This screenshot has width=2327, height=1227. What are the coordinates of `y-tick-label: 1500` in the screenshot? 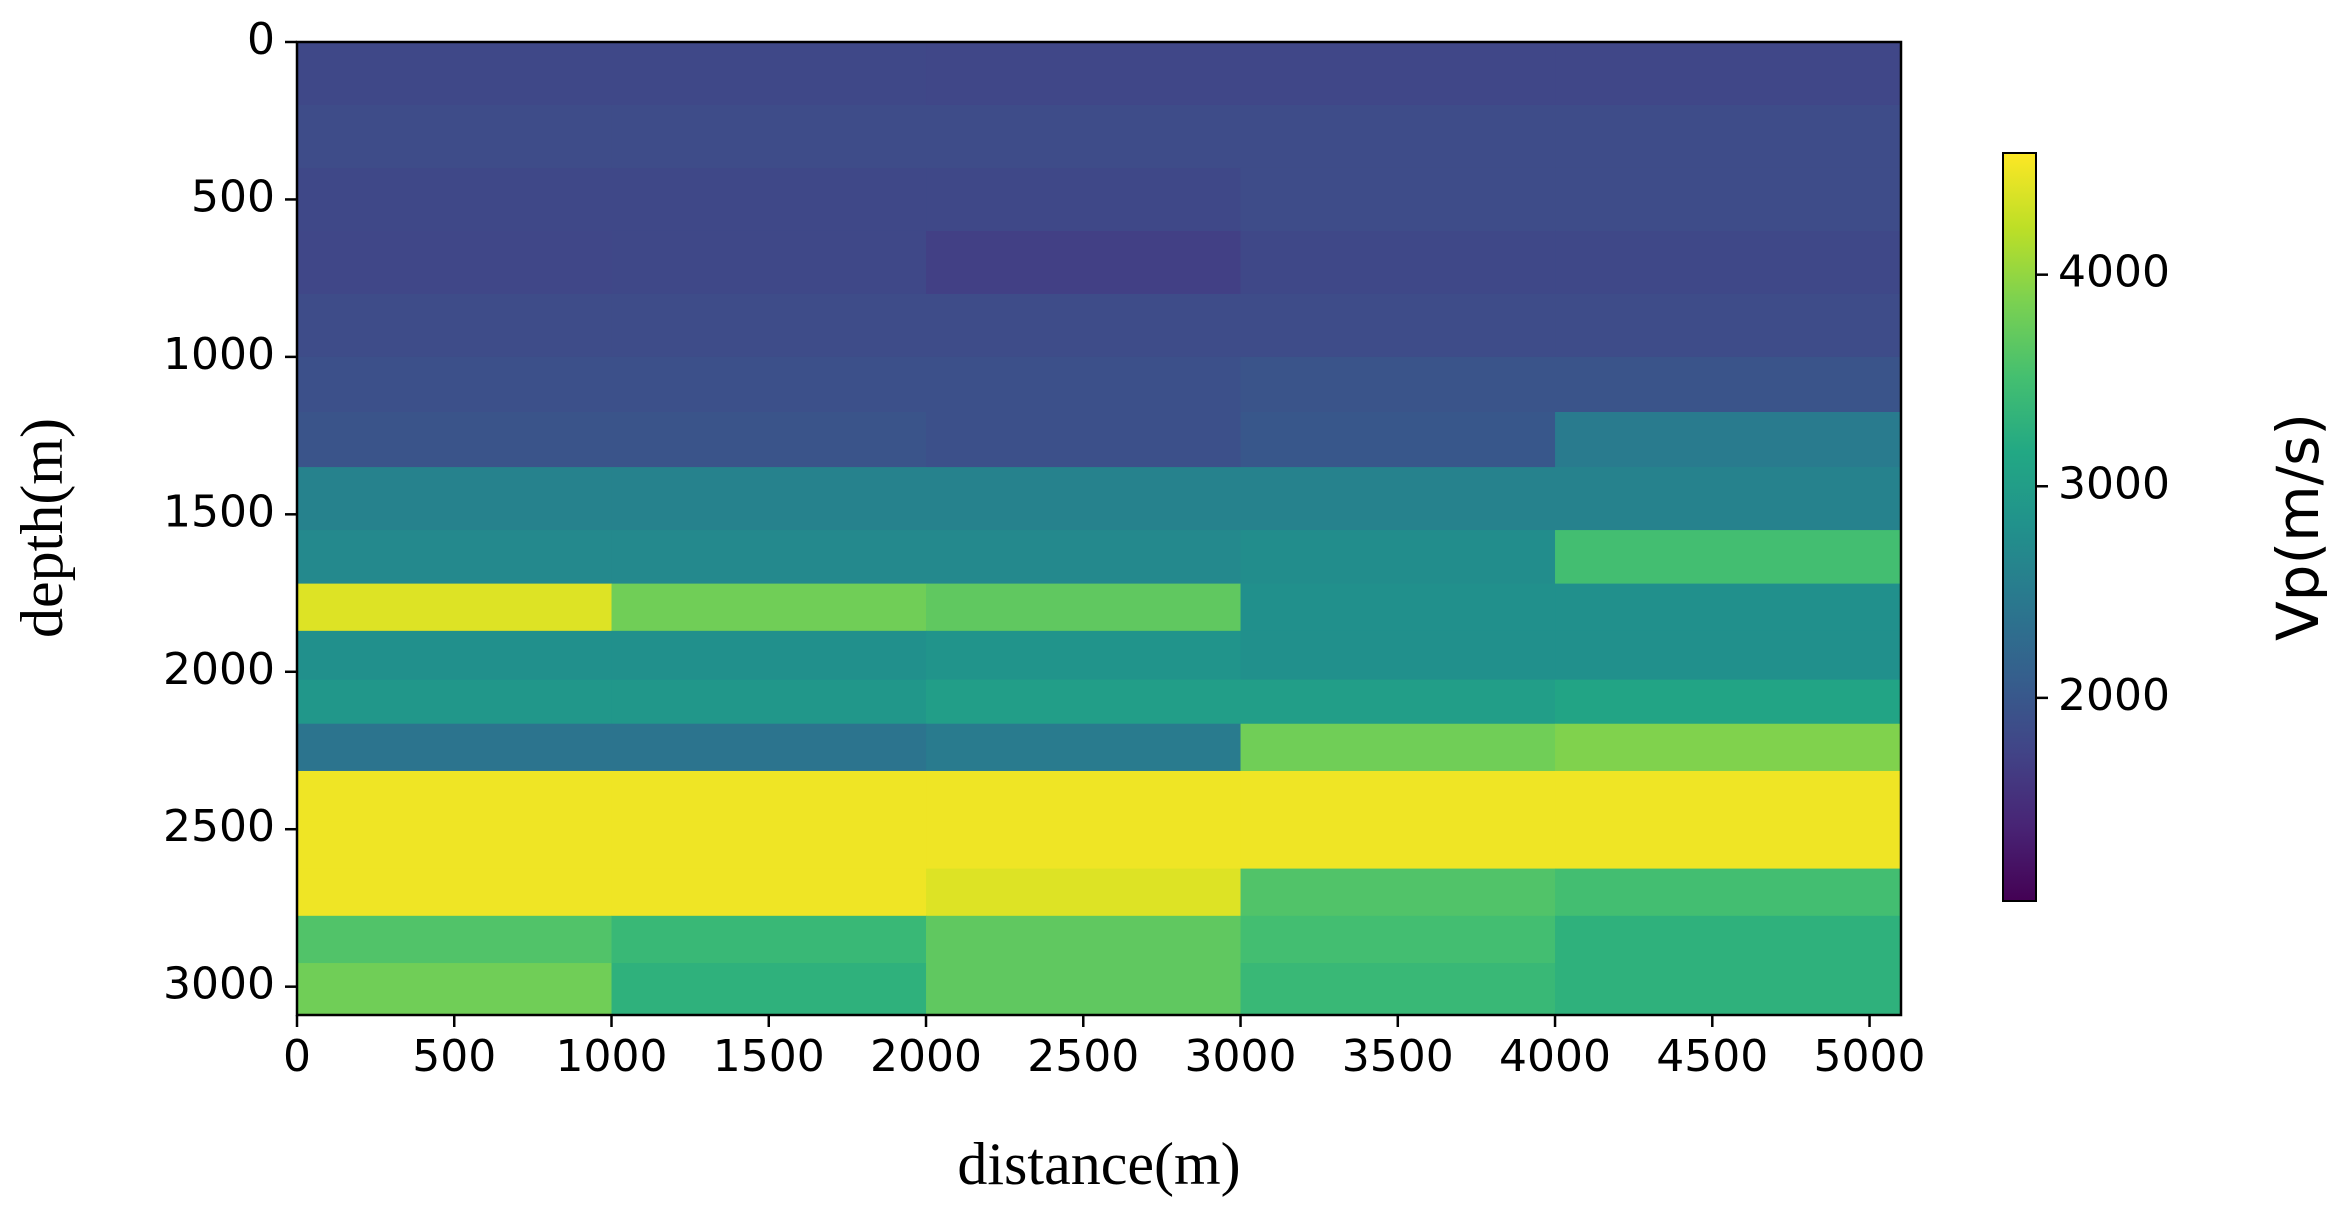 It's located at (219, 511).